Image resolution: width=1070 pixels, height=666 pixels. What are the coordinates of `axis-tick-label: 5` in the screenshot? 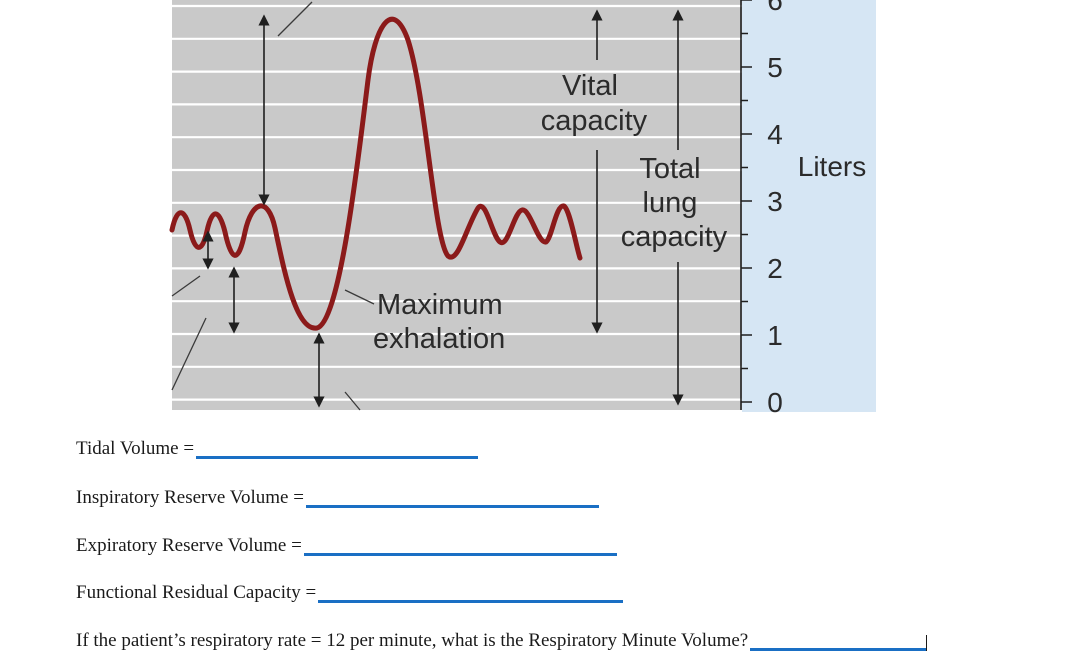 It's located at (775, 67).